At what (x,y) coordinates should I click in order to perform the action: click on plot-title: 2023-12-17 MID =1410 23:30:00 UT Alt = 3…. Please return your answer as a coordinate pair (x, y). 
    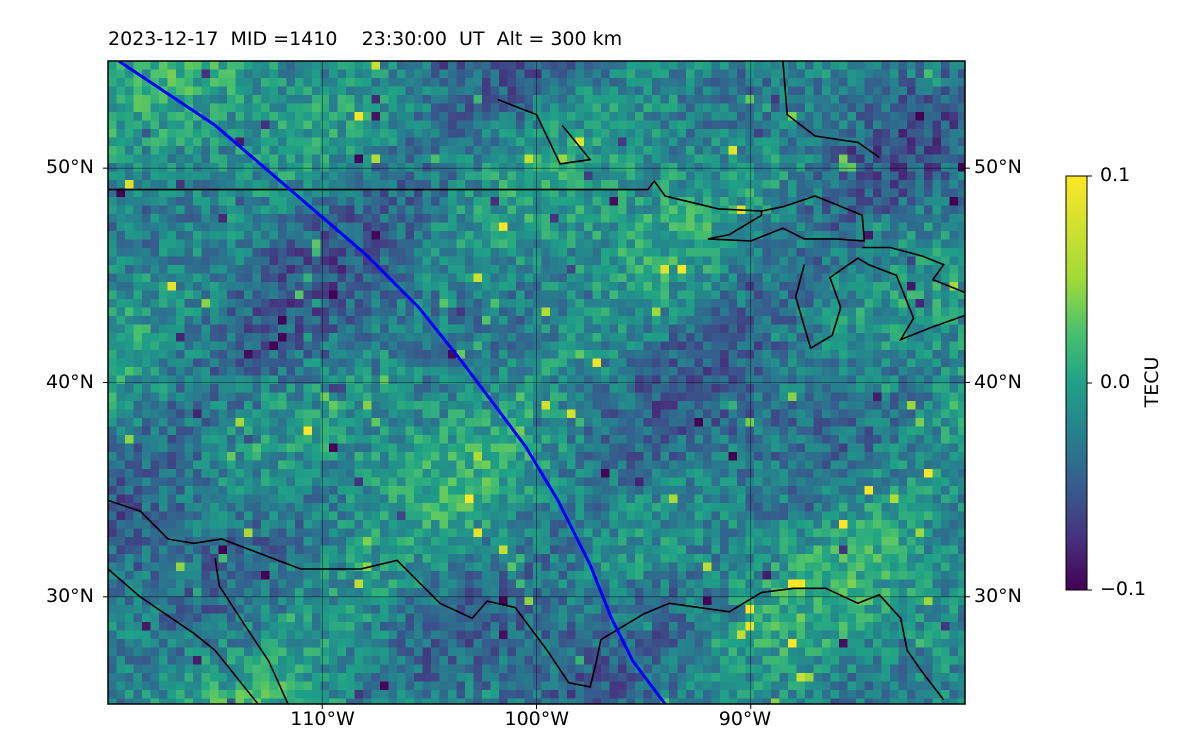
    Looking at the image, I should click on (365, 39).